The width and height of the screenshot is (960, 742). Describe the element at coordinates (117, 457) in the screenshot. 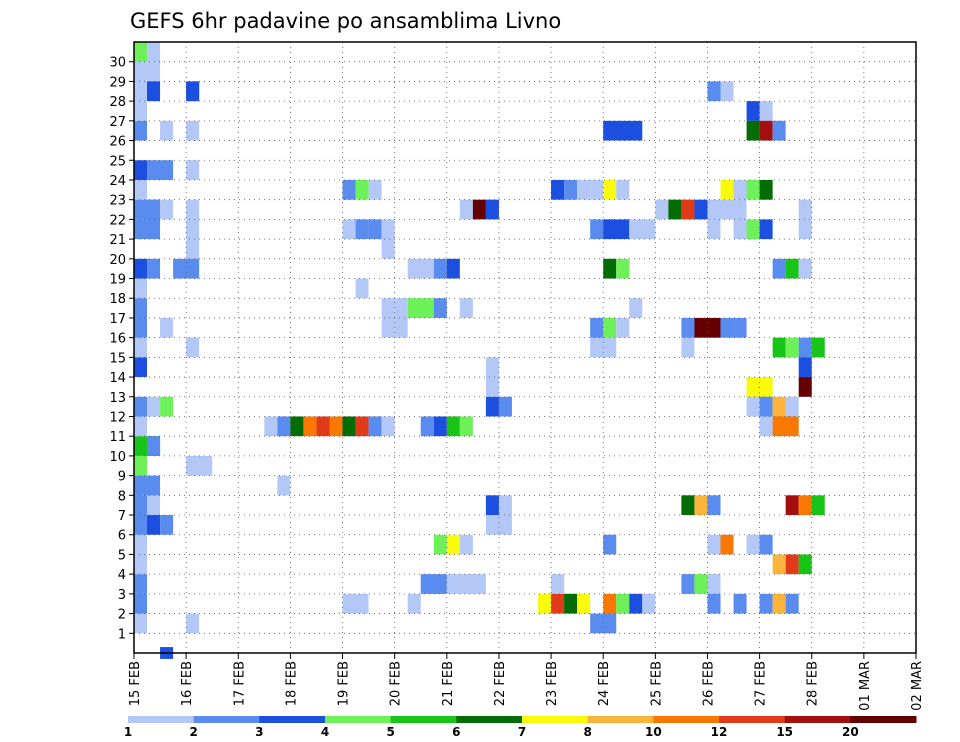

I see `y-tick-label: 10` at that location.